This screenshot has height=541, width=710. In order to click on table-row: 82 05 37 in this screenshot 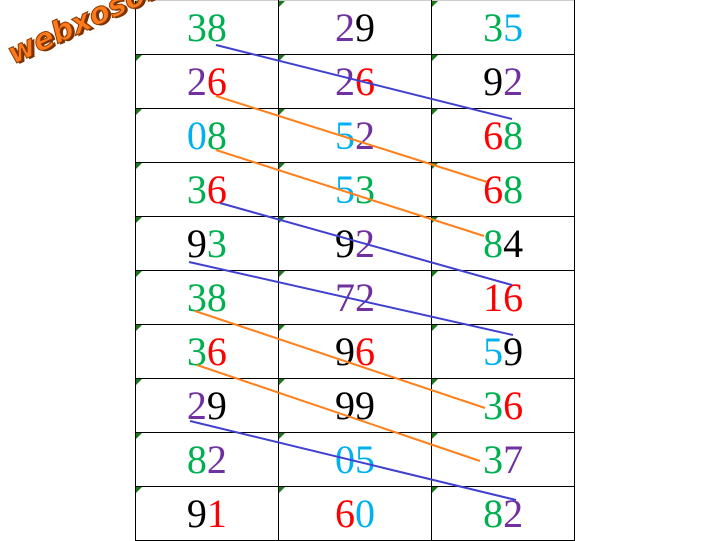, I will do `click(355, 459)`.